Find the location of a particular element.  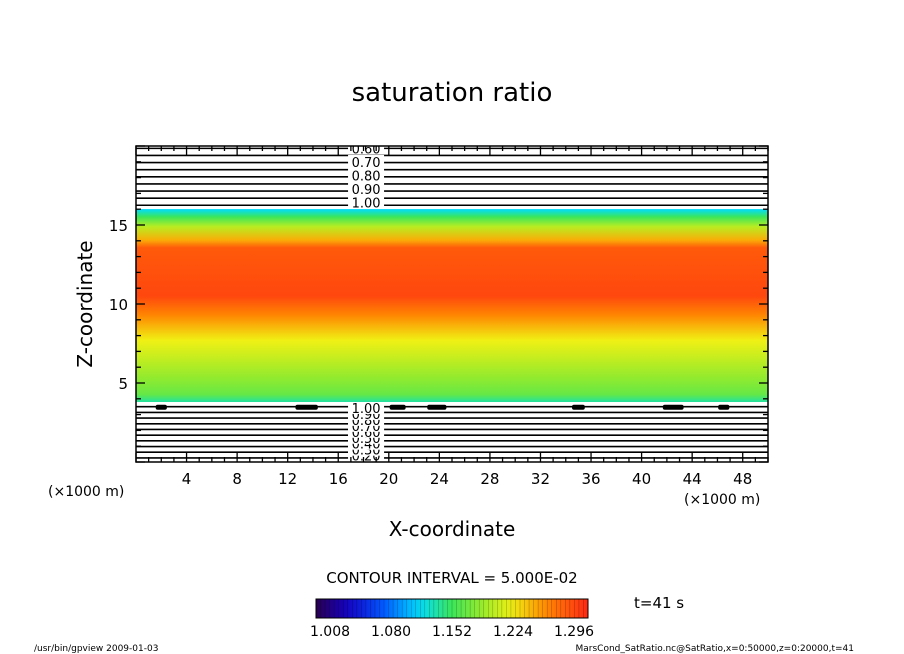

colorbar-stripes is located at coordinates (452, 608).